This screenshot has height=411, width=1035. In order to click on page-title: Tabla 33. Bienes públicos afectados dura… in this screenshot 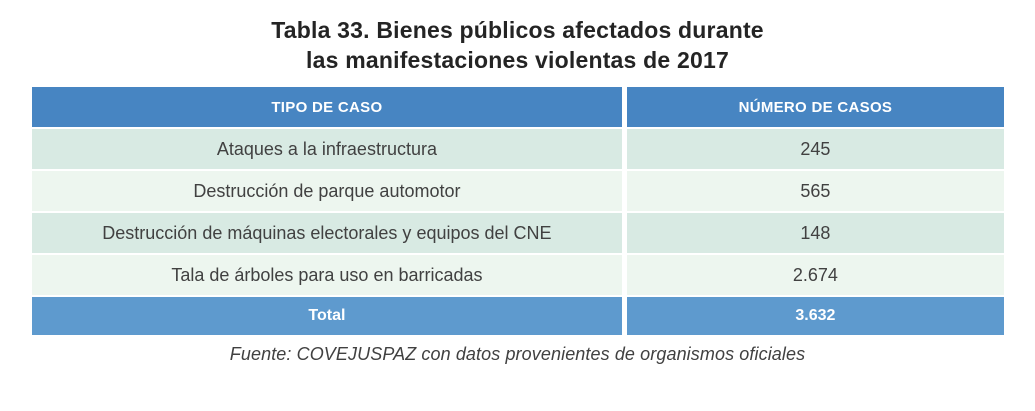, I will do `click(517, 45)`.